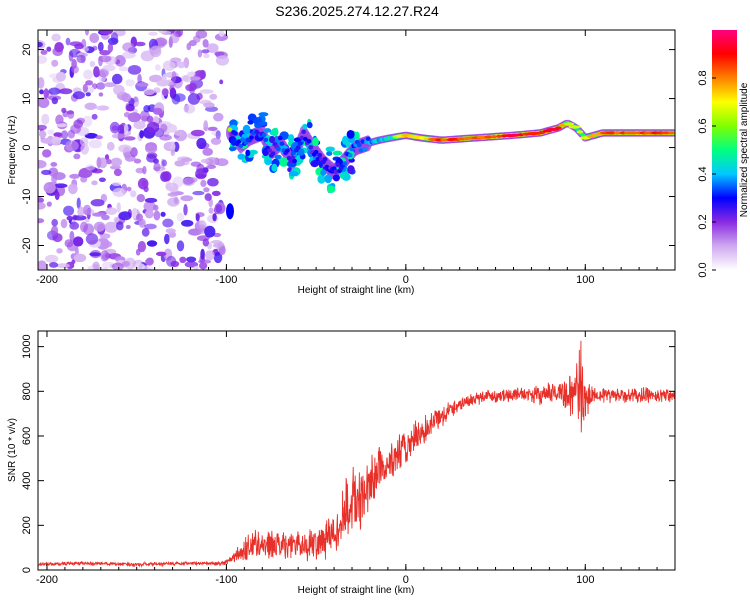  Describe the element at coordinates (703, 125) in the screenshot. I see `colorbar-tick-label: 0.6` at that location.